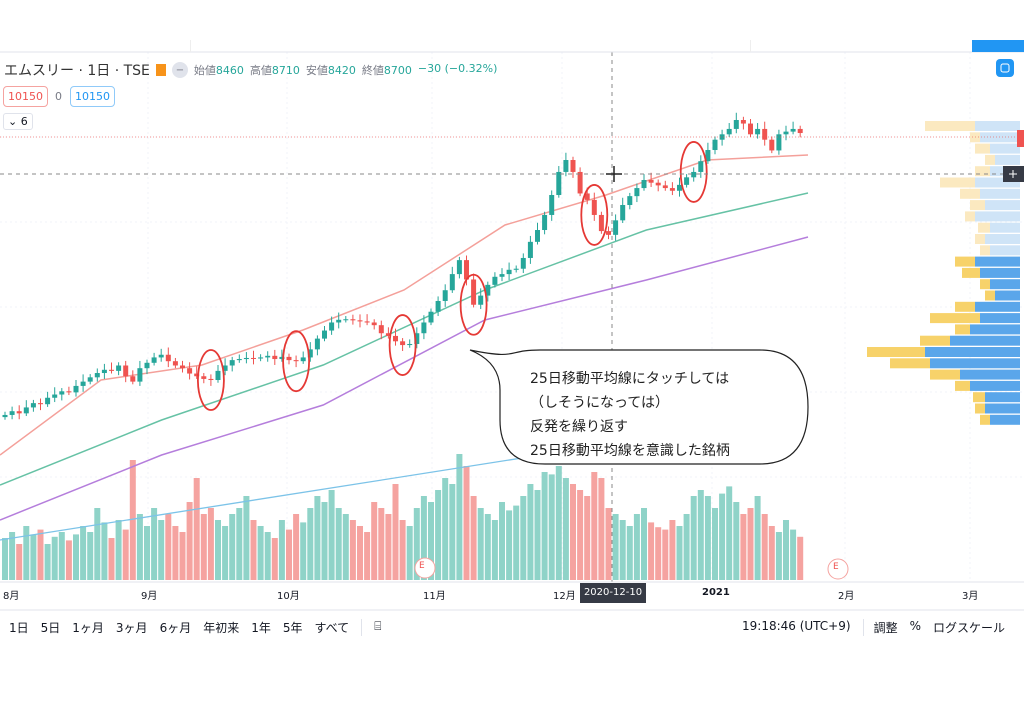 This screenshot has height=717, width=1024. What do you see at coordinates (221, 628) in the screenshot?
I see `range-ytd: 年初来` at bounding box center [221, 628].